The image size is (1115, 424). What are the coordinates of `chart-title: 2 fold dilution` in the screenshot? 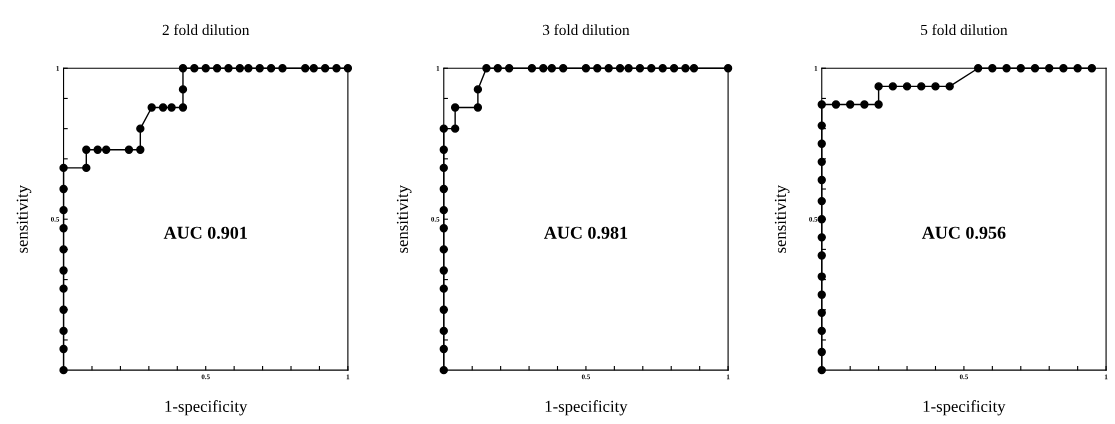 It's located at (206, 30).